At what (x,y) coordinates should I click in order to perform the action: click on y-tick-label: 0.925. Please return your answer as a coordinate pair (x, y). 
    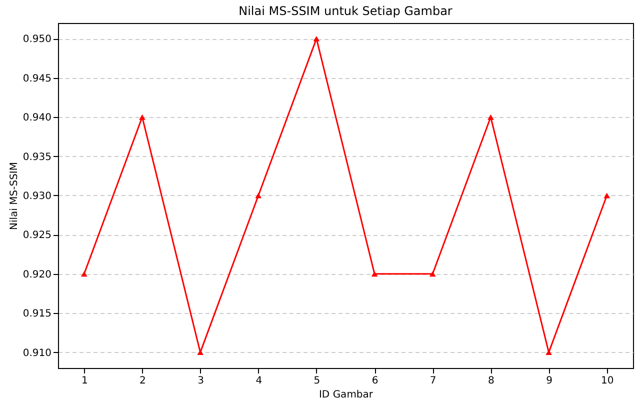
    Looking at the image, I should click on (37, 236).